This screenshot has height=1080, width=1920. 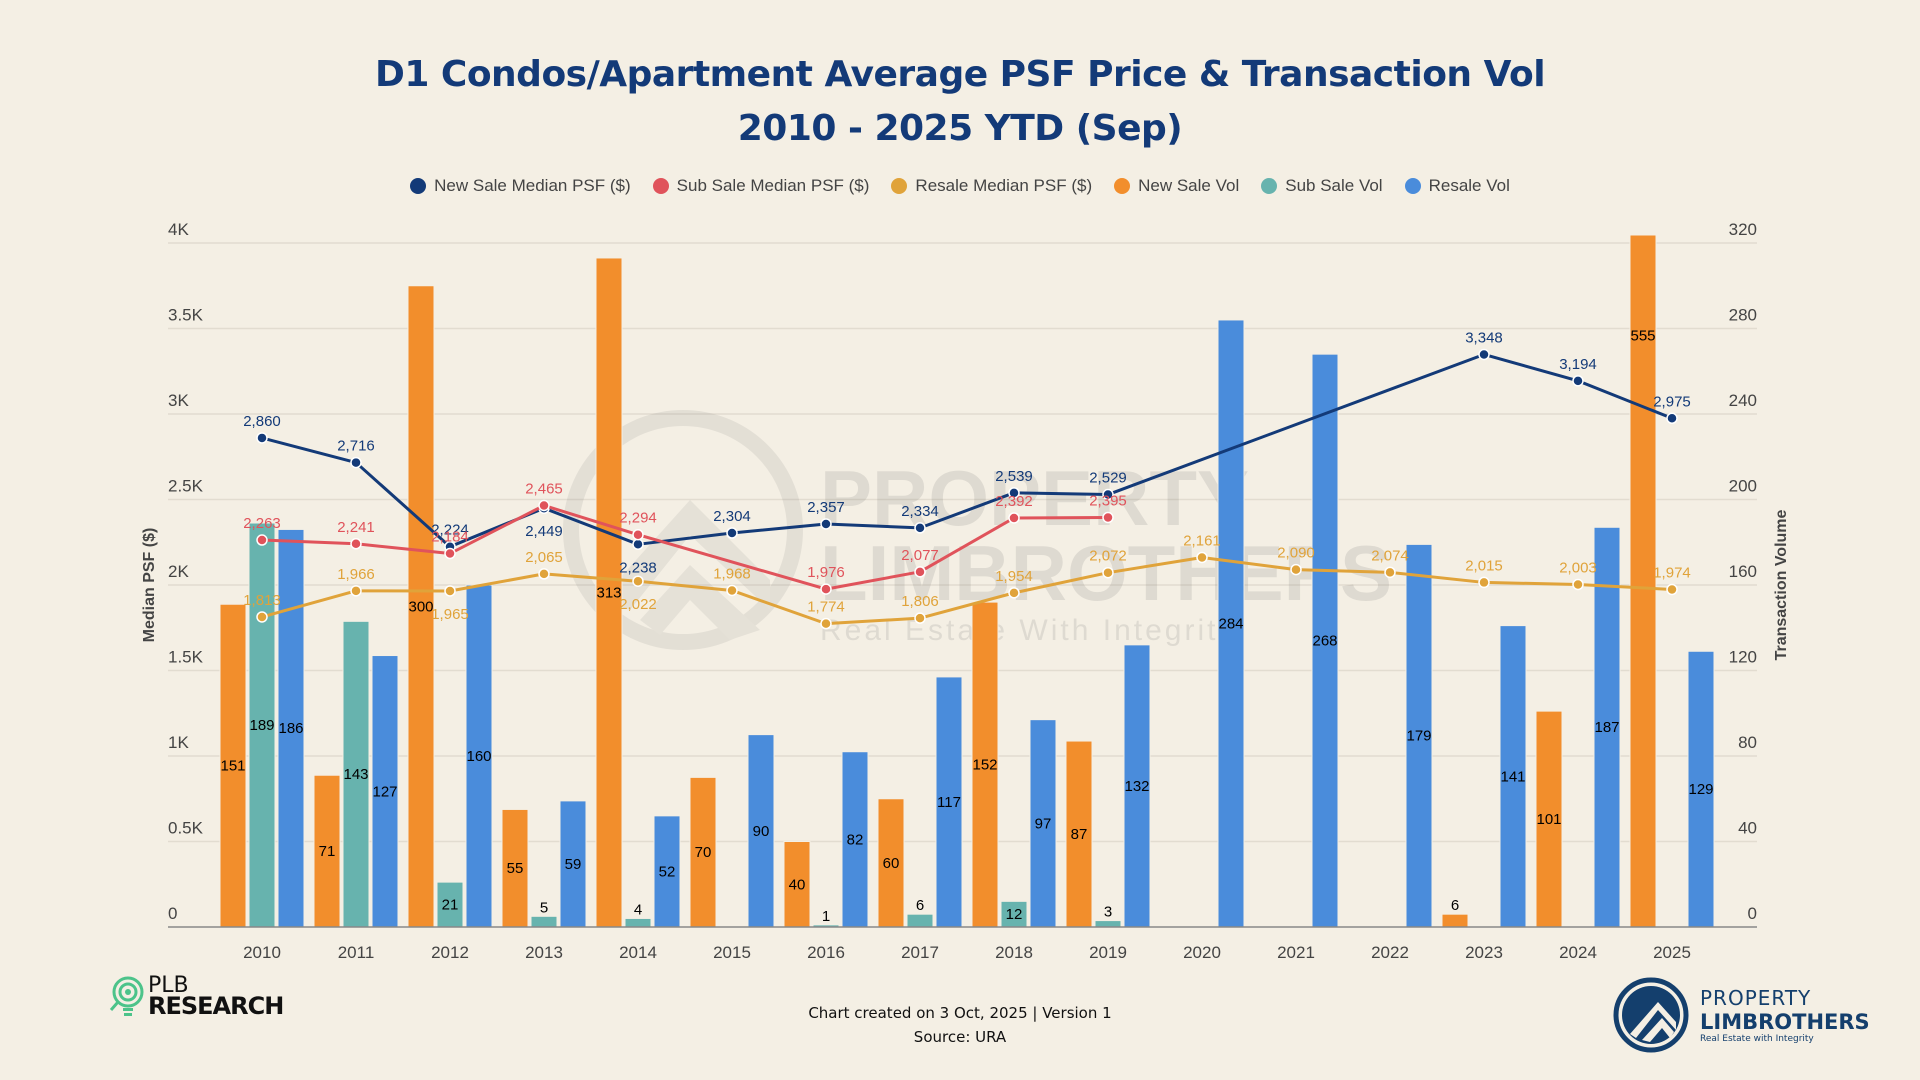 What do you see at coordinates (1651, 1015) in the screenshot?
I see `house-roof-circle-icon` at bounding box center [1651, 1015].